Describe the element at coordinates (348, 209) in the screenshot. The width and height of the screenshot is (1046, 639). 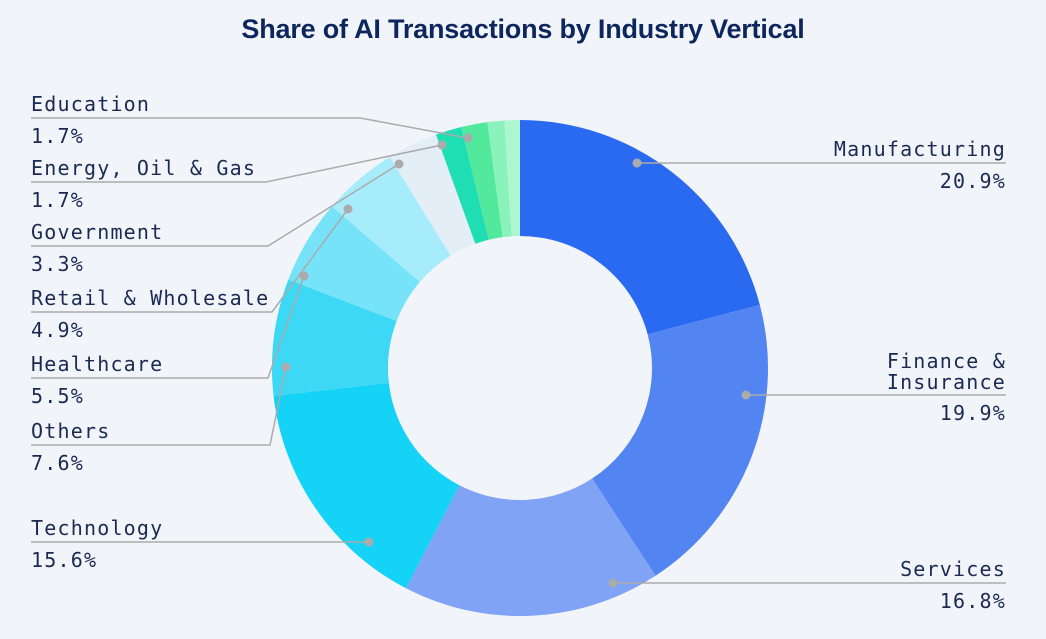
I see `leader-dot-retail-wholesale` at that location.